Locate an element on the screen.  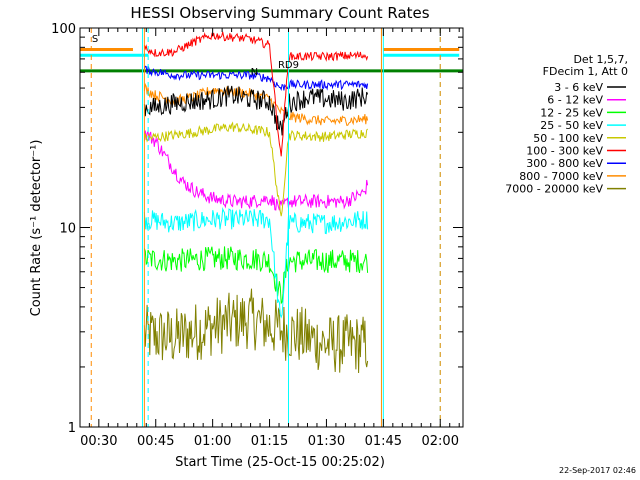
series-line-25to50keV is located at coordinates (256, 263).